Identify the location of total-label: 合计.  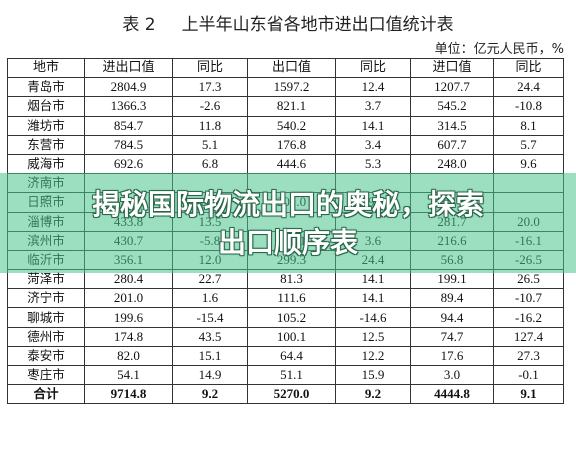
(46, 394).